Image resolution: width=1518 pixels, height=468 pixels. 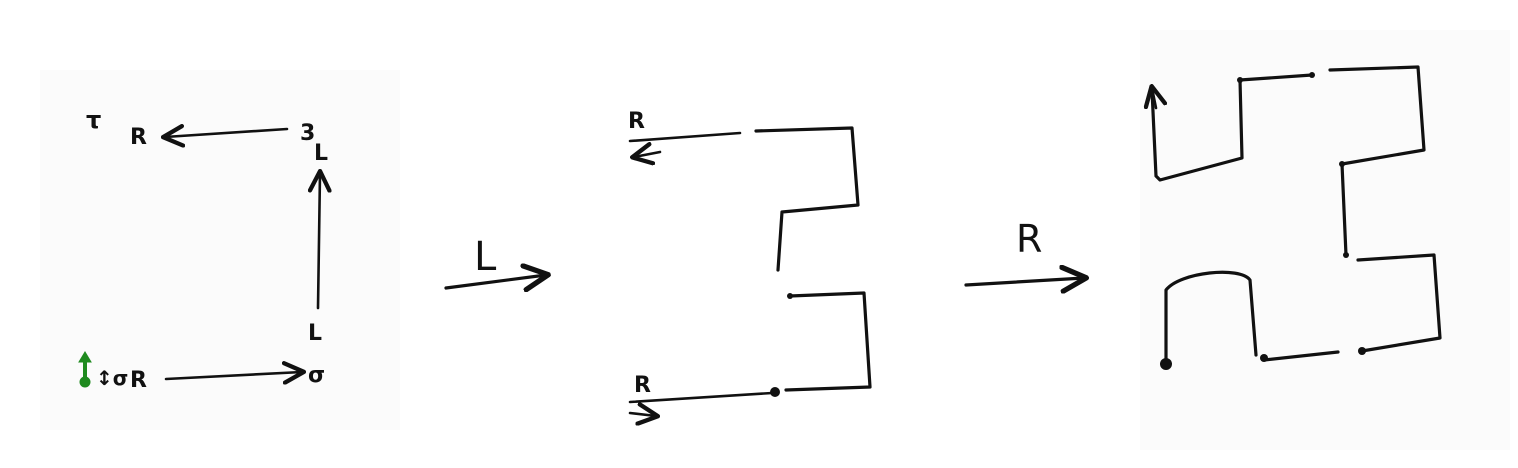 I want to click on panel-2-bottom-segment, so click(x=701, y=397).